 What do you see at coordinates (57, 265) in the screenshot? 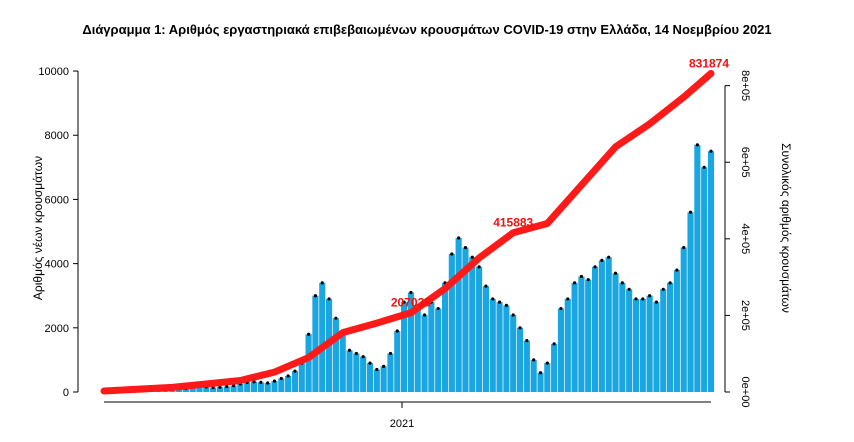
I see `y-tick-label: 4000` at bounding box center [57, 265].